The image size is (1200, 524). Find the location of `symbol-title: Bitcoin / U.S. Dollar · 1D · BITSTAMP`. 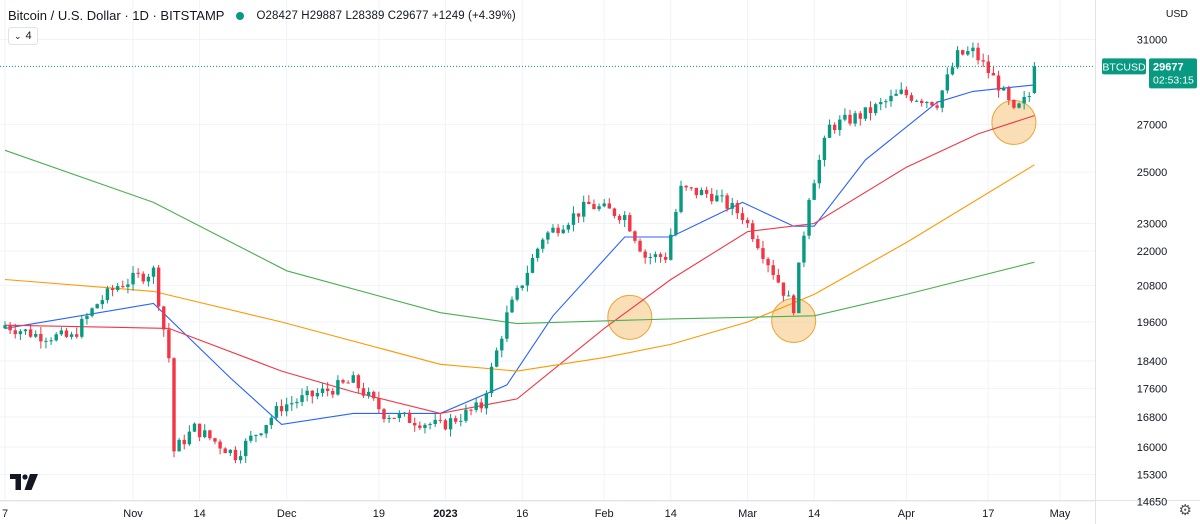

symbol-title: Bitcoin / U.S. Dollar · 1D · BITSTAMP is located at coordinates (116, 15).